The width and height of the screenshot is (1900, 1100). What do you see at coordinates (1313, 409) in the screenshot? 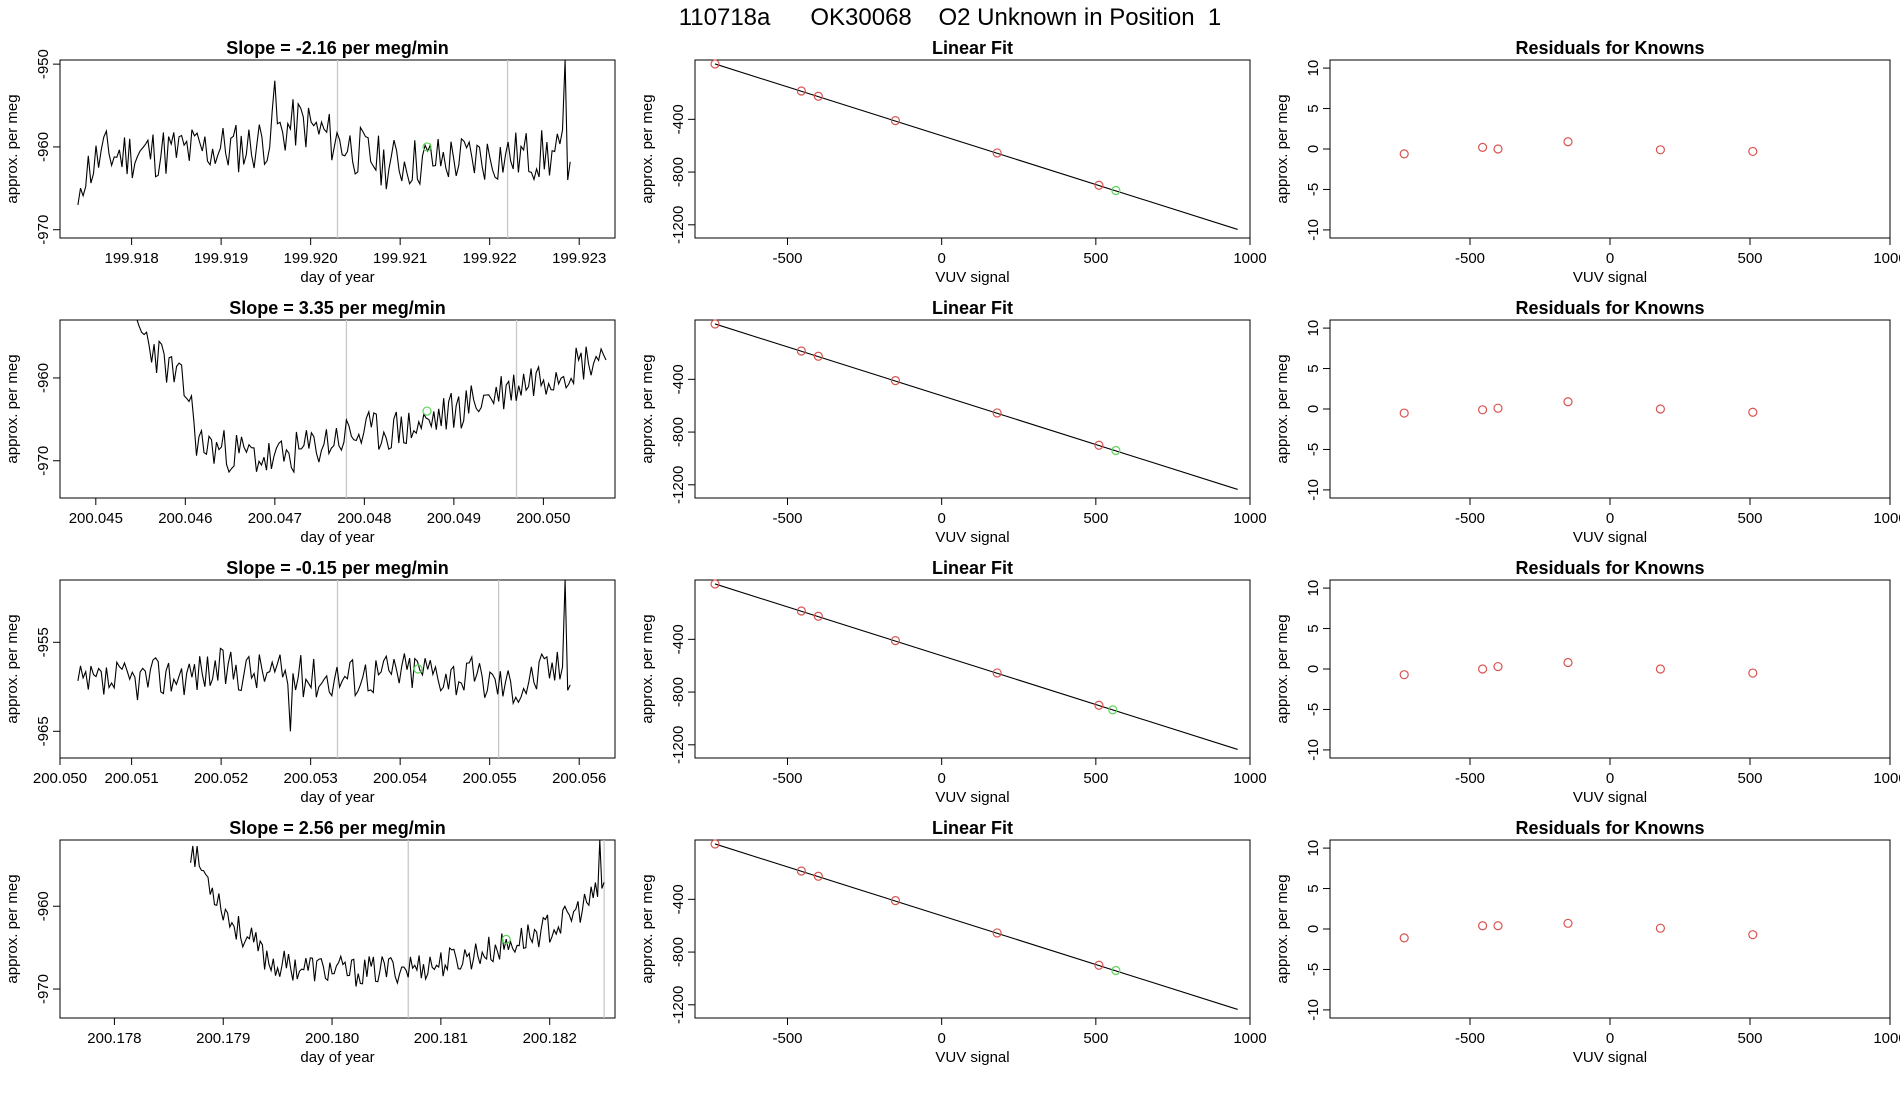
I see `panel-r1c2-ytick-label: 0` at bounding box center [1313, 409].